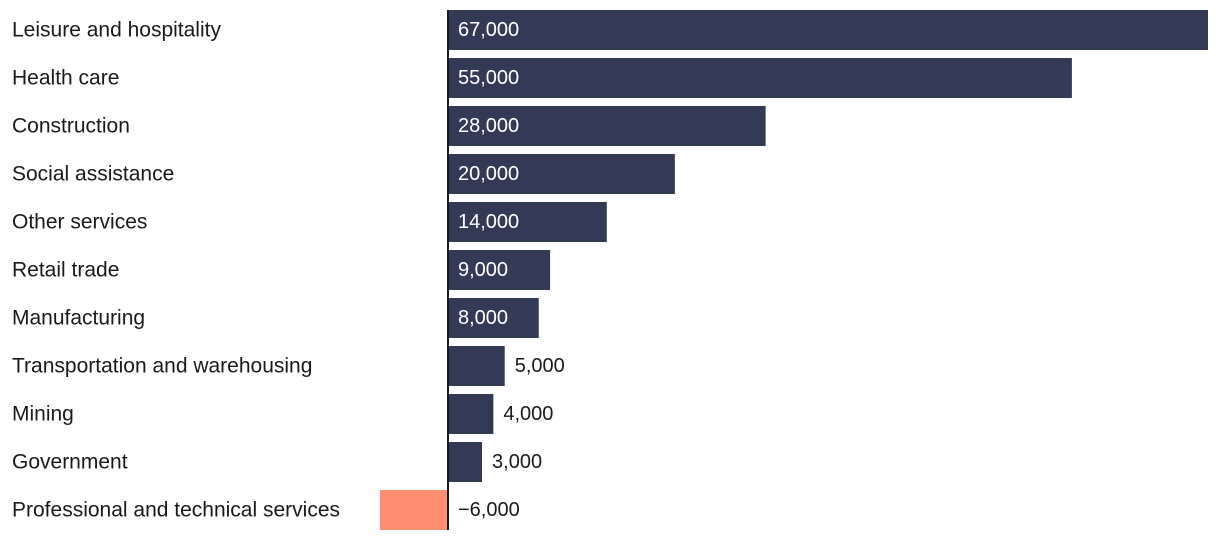 Image resolution: width=1220 pixels, height=540 pixels. Describe the element at coordinates (488, 126) in the screenshot. I see `value-label: 28,000` at that location.